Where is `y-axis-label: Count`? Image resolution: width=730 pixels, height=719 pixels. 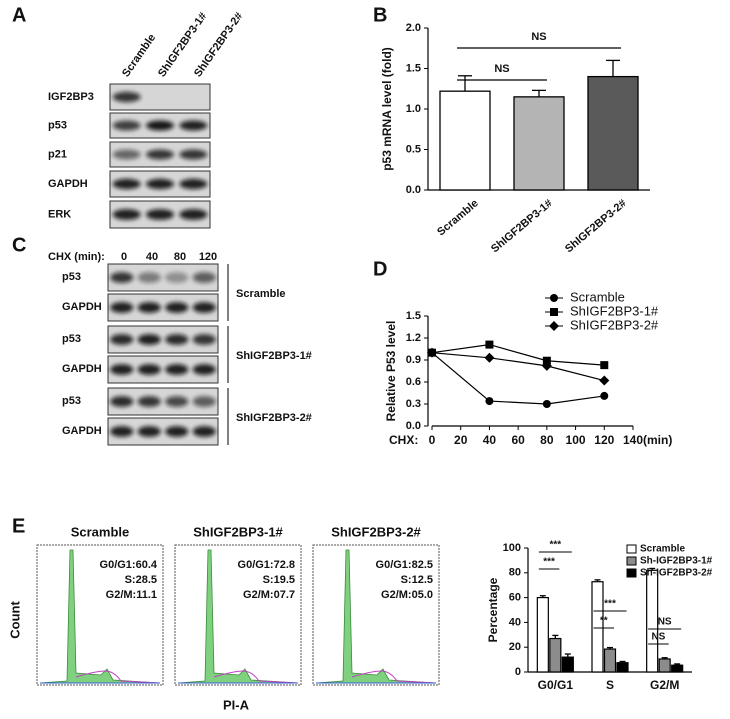
y-axis-label: Count is located at coordinates (14, 620).